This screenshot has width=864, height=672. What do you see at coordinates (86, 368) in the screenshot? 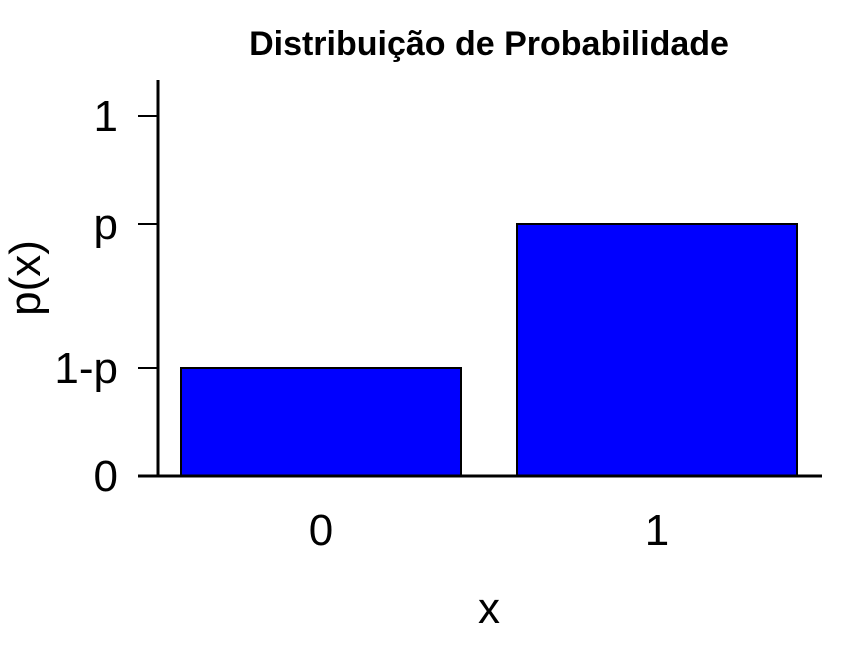
I see `y-tick-label: 1-p` at bounding box center [86, 368].